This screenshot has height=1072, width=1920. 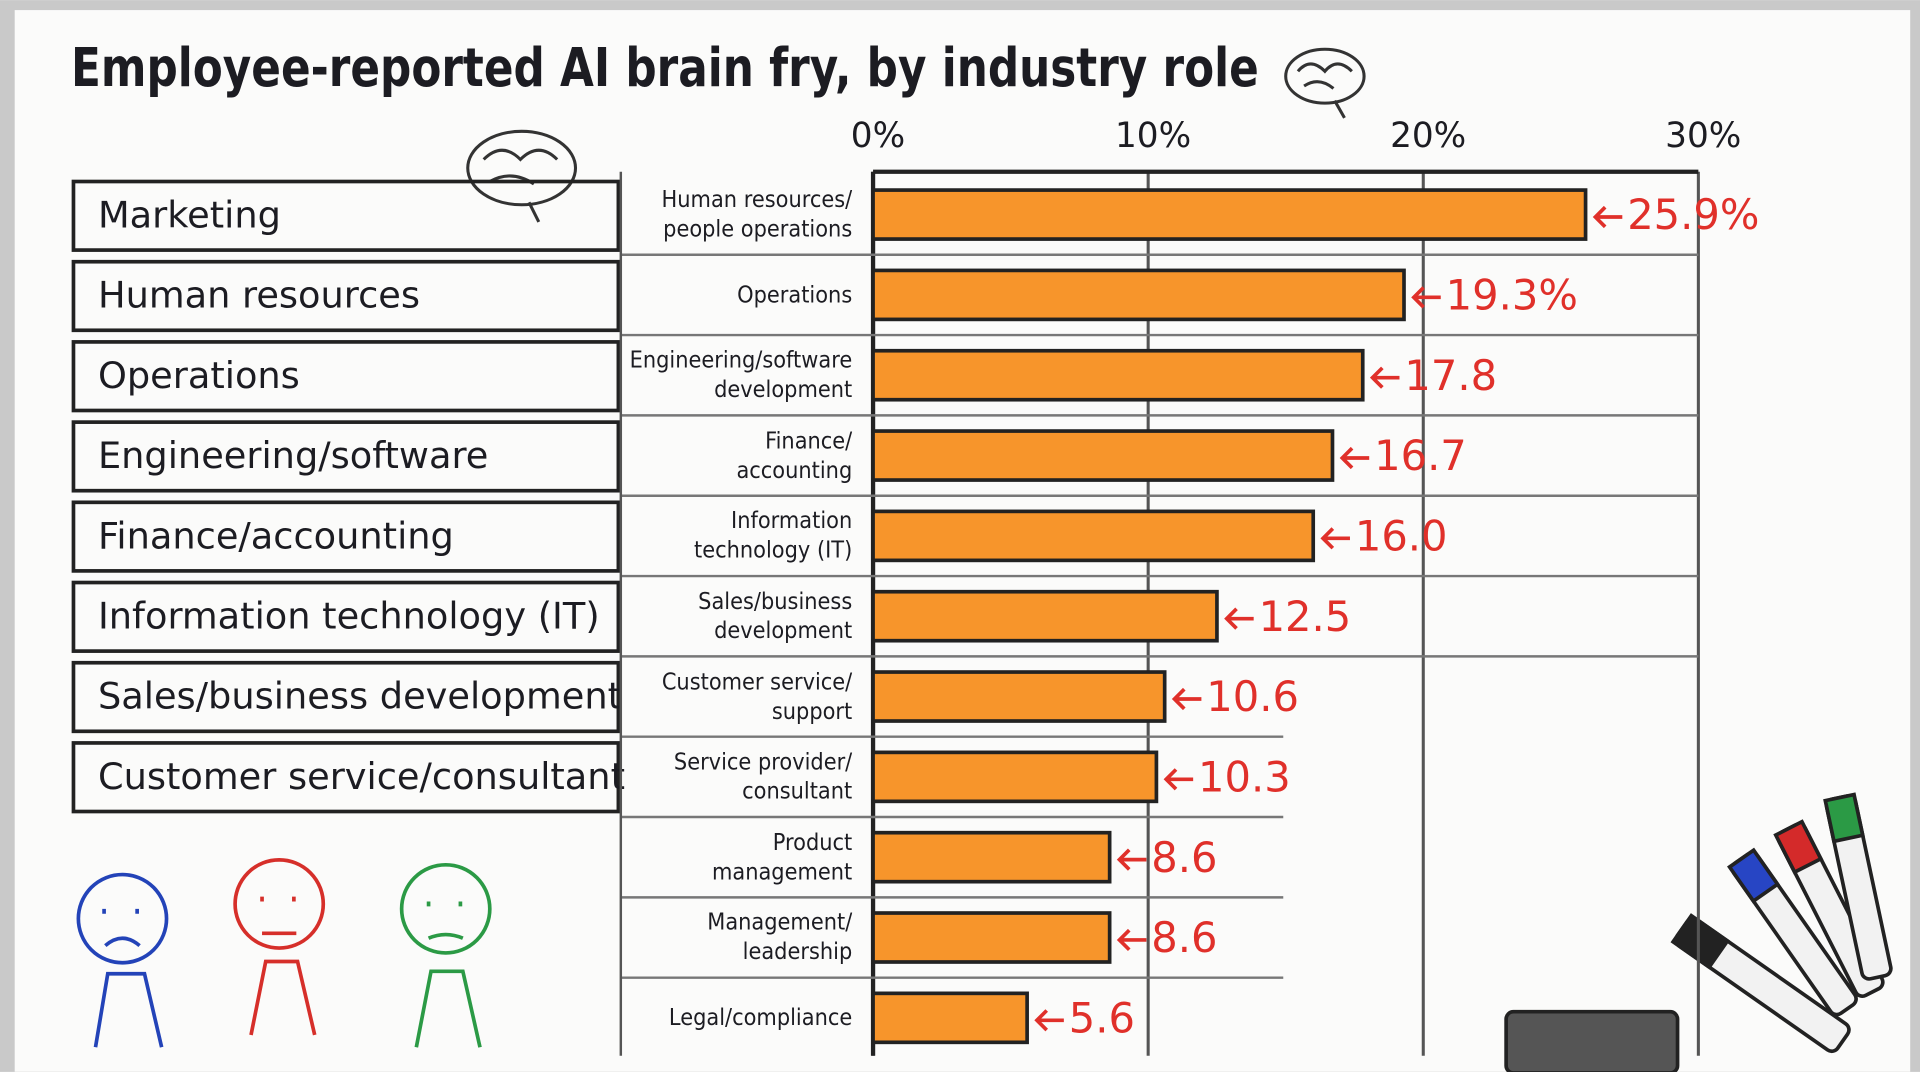 I want to click on category-label: Finance/ accounting, so click(x=794, y=455).